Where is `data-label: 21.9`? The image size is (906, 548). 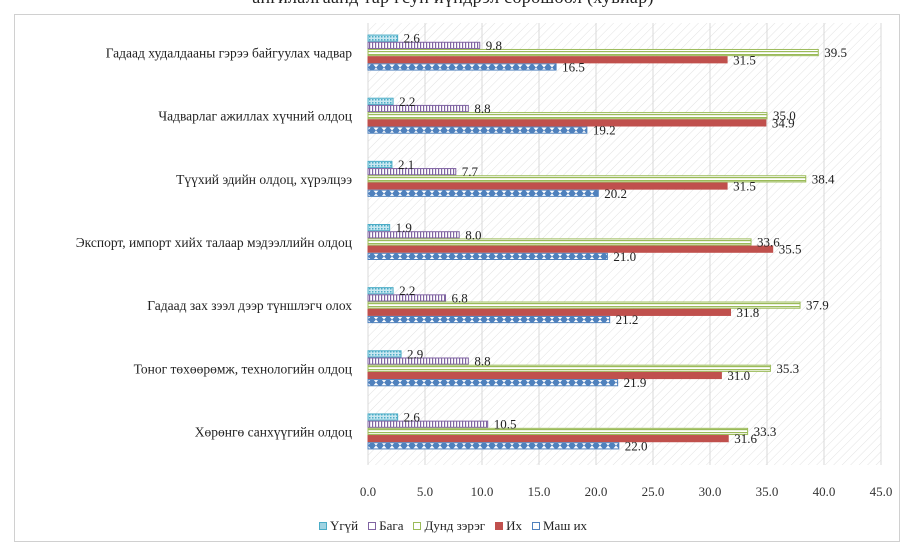 data-label: 21.9 is located at coordinates (635, 382).